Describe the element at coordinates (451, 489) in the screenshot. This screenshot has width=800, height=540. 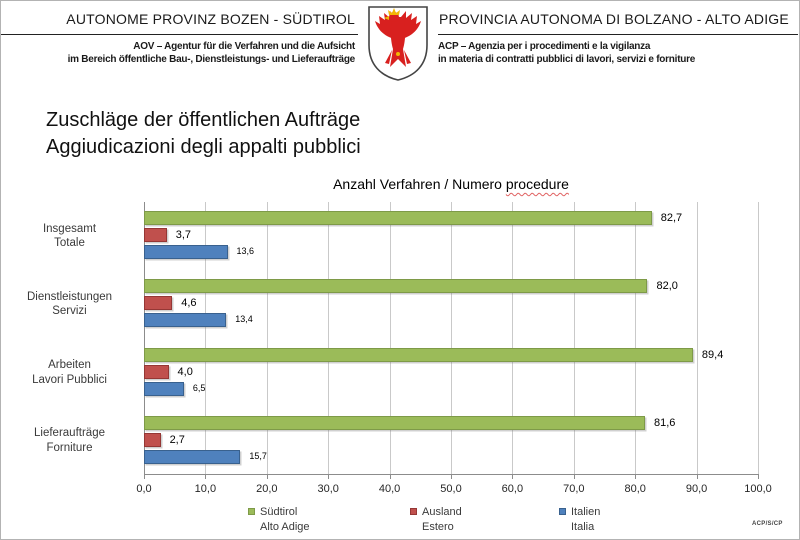
I see `x-tick-label: 50,0` at that location.